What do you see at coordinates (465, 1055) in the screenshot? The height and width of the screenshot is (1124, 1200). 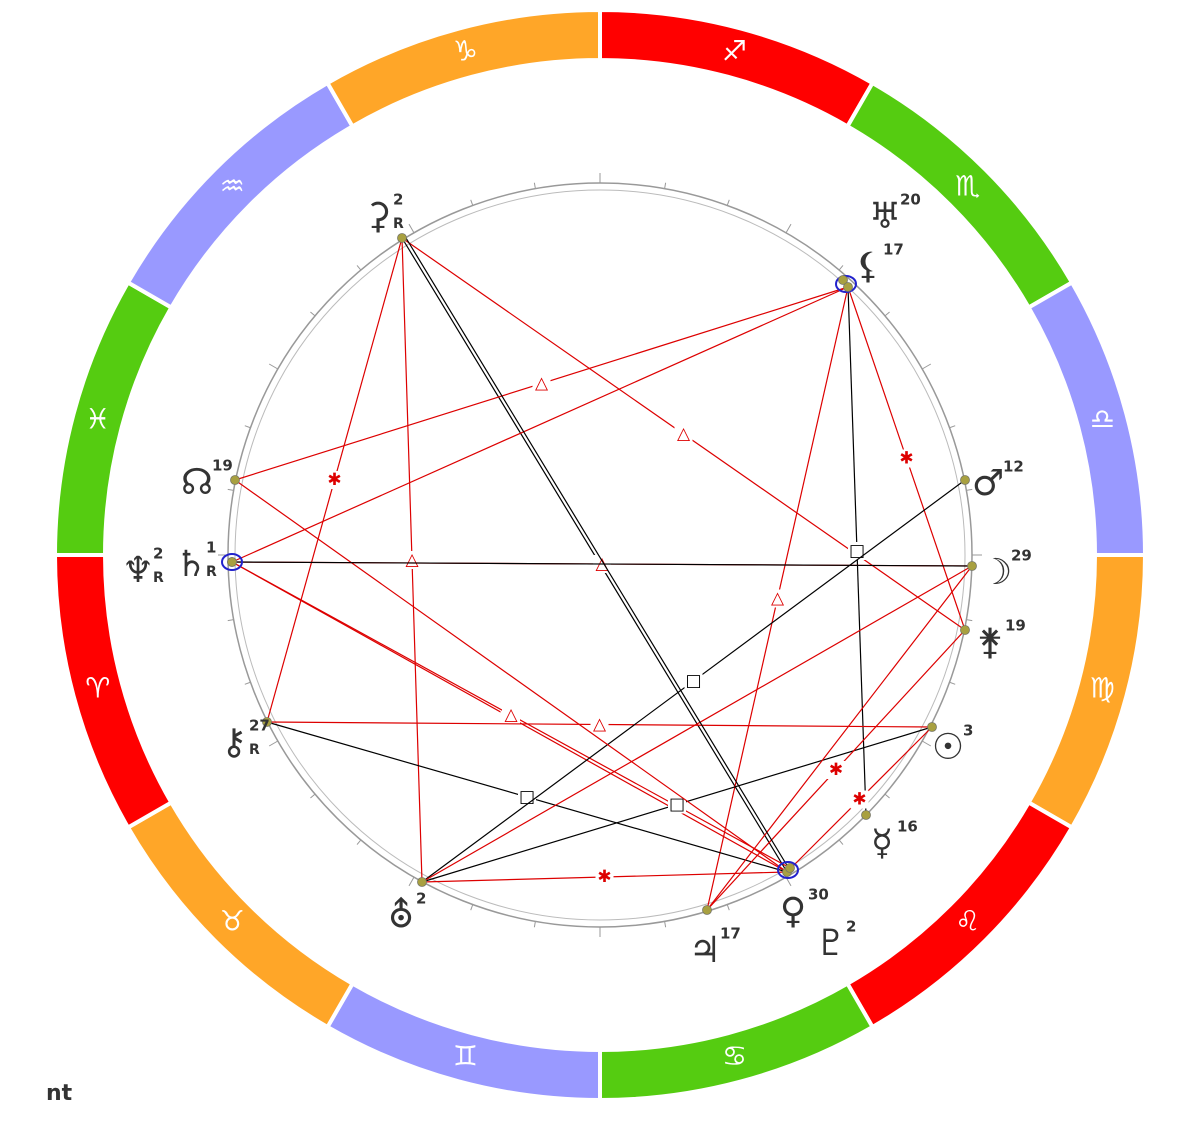 I see `sign-glyph: ♊` at bounding box center [465, 1055].